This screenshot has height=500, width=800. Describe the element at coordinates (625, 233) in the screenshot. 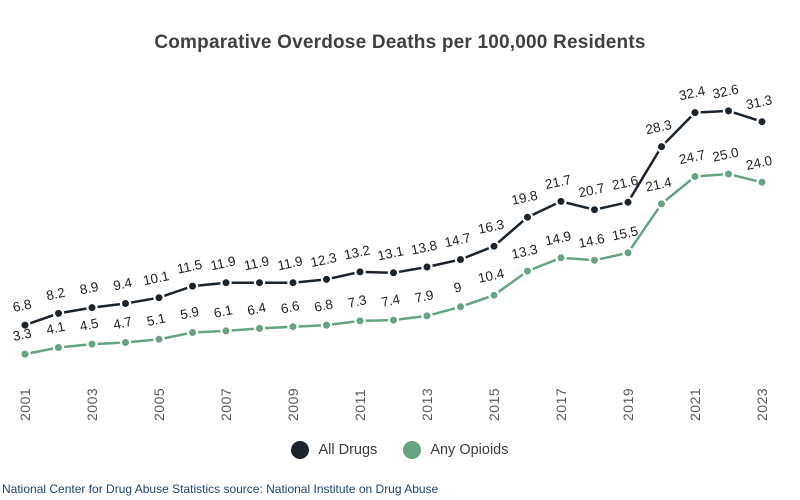

I see `data-label: 15.5` at that location.